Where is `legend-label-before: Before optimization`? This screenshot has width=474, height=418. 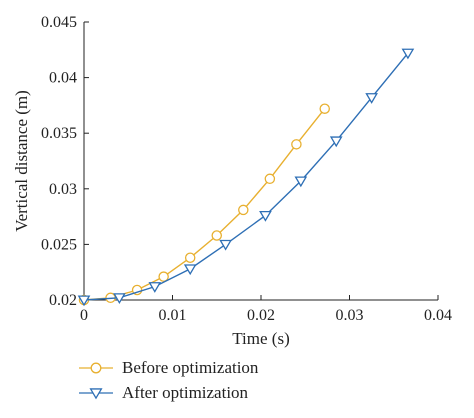
legend-label-before: Before optimization is located at coordinates (190, 367).